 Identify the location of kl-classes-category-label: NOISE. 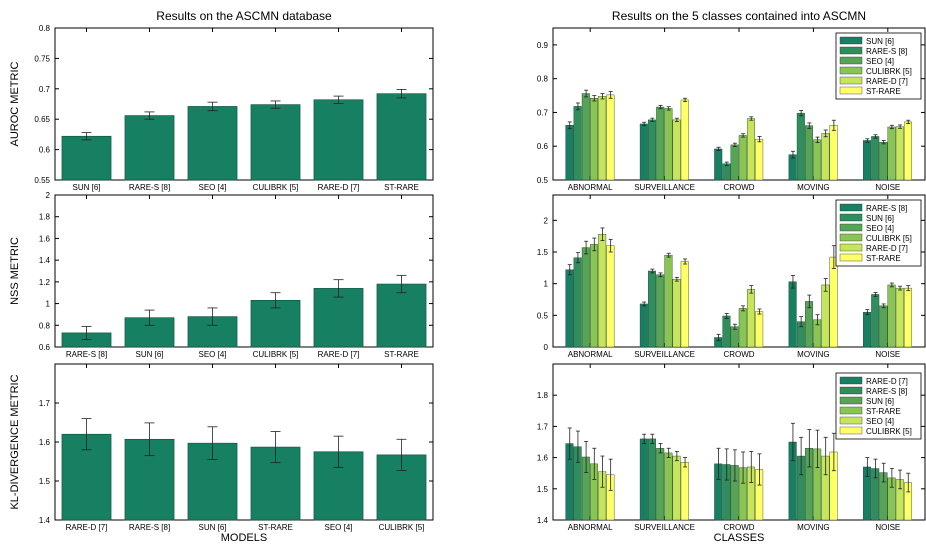
(887, 527).